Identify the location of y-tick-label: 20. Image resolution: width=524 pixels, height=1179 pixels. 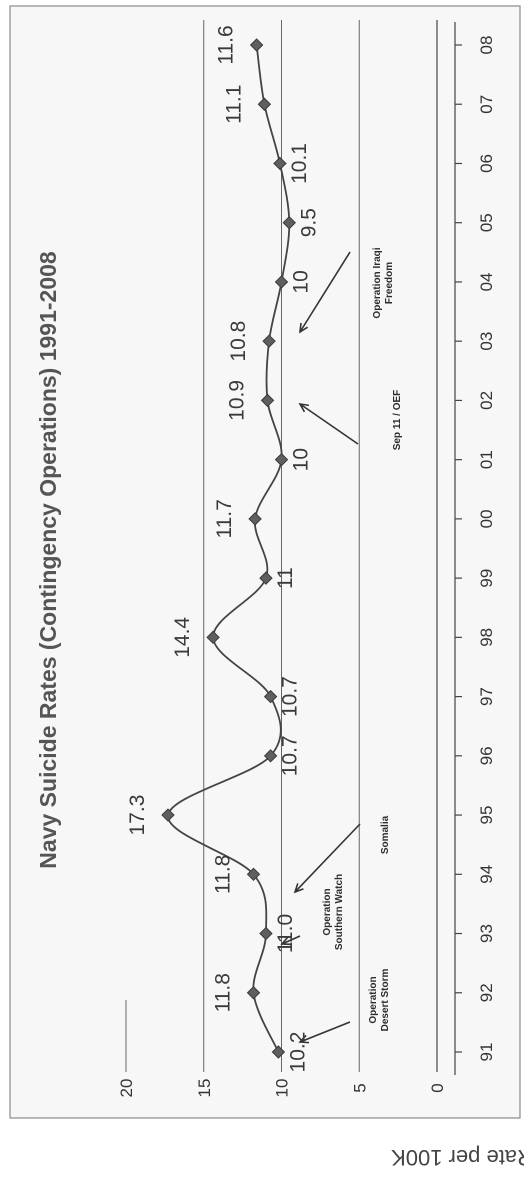
(126, 1088).